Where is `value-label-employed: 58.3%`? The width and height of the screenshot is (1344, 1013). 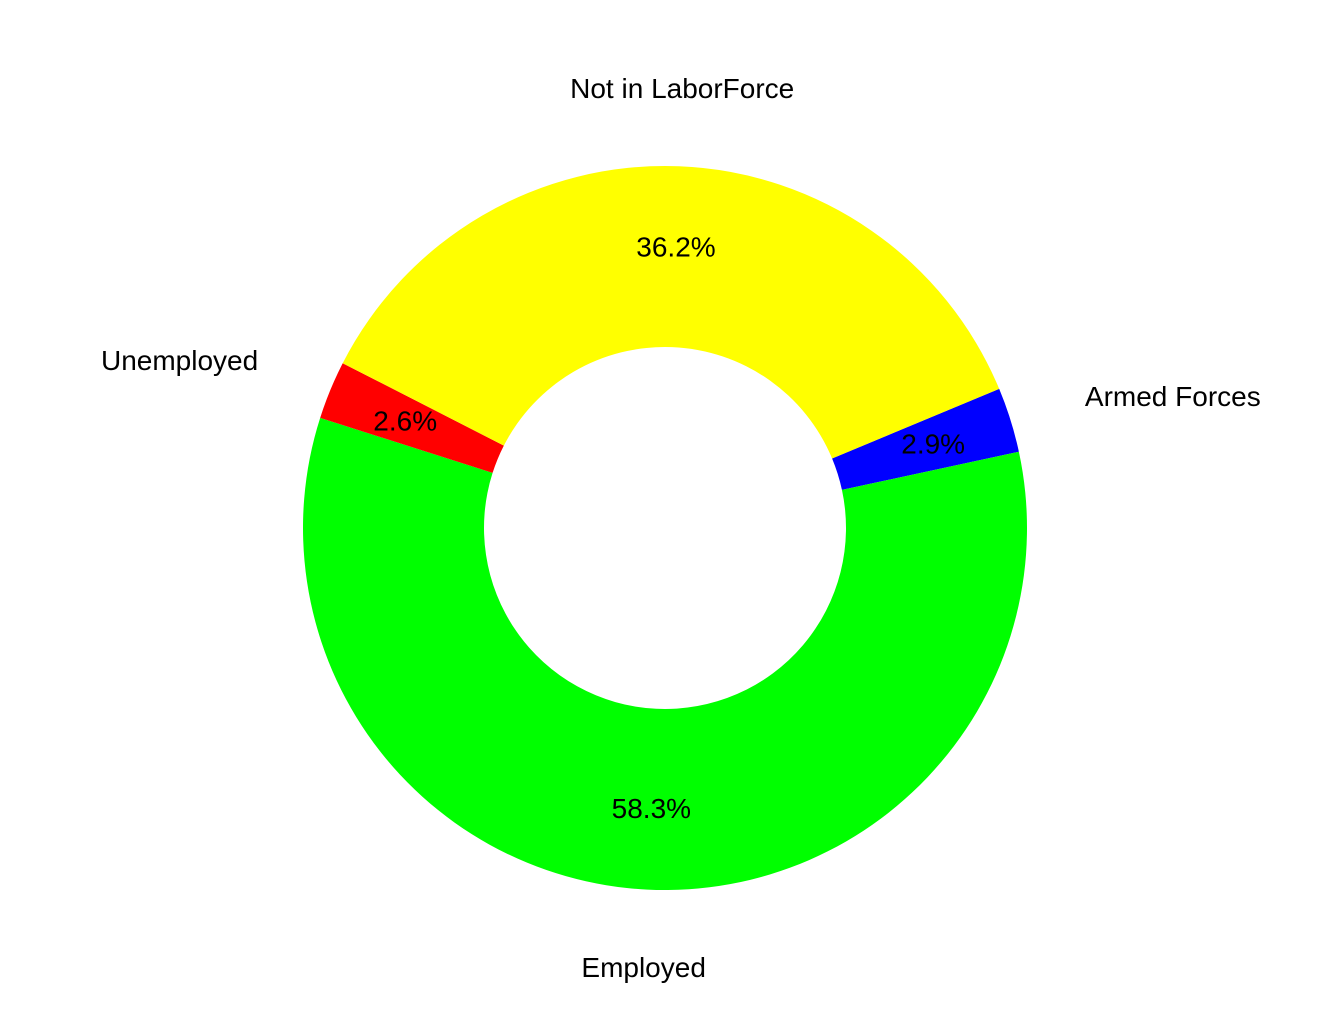
value-label-employed: 58.3% is located at coordinates (651, 808).